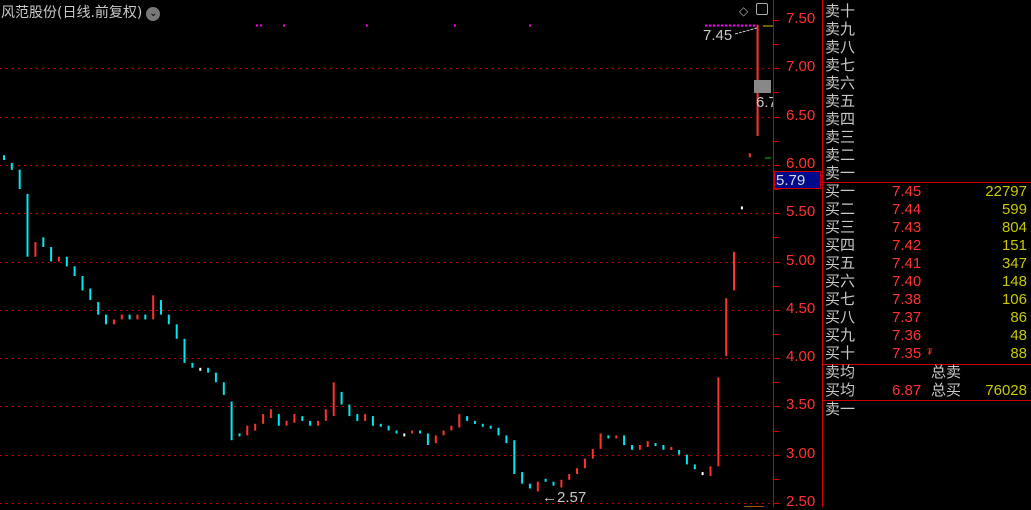  Describe the element at coordinates (925, 264) in the screenshot. I see `bid-row: 买五 7.41 347` at that location.